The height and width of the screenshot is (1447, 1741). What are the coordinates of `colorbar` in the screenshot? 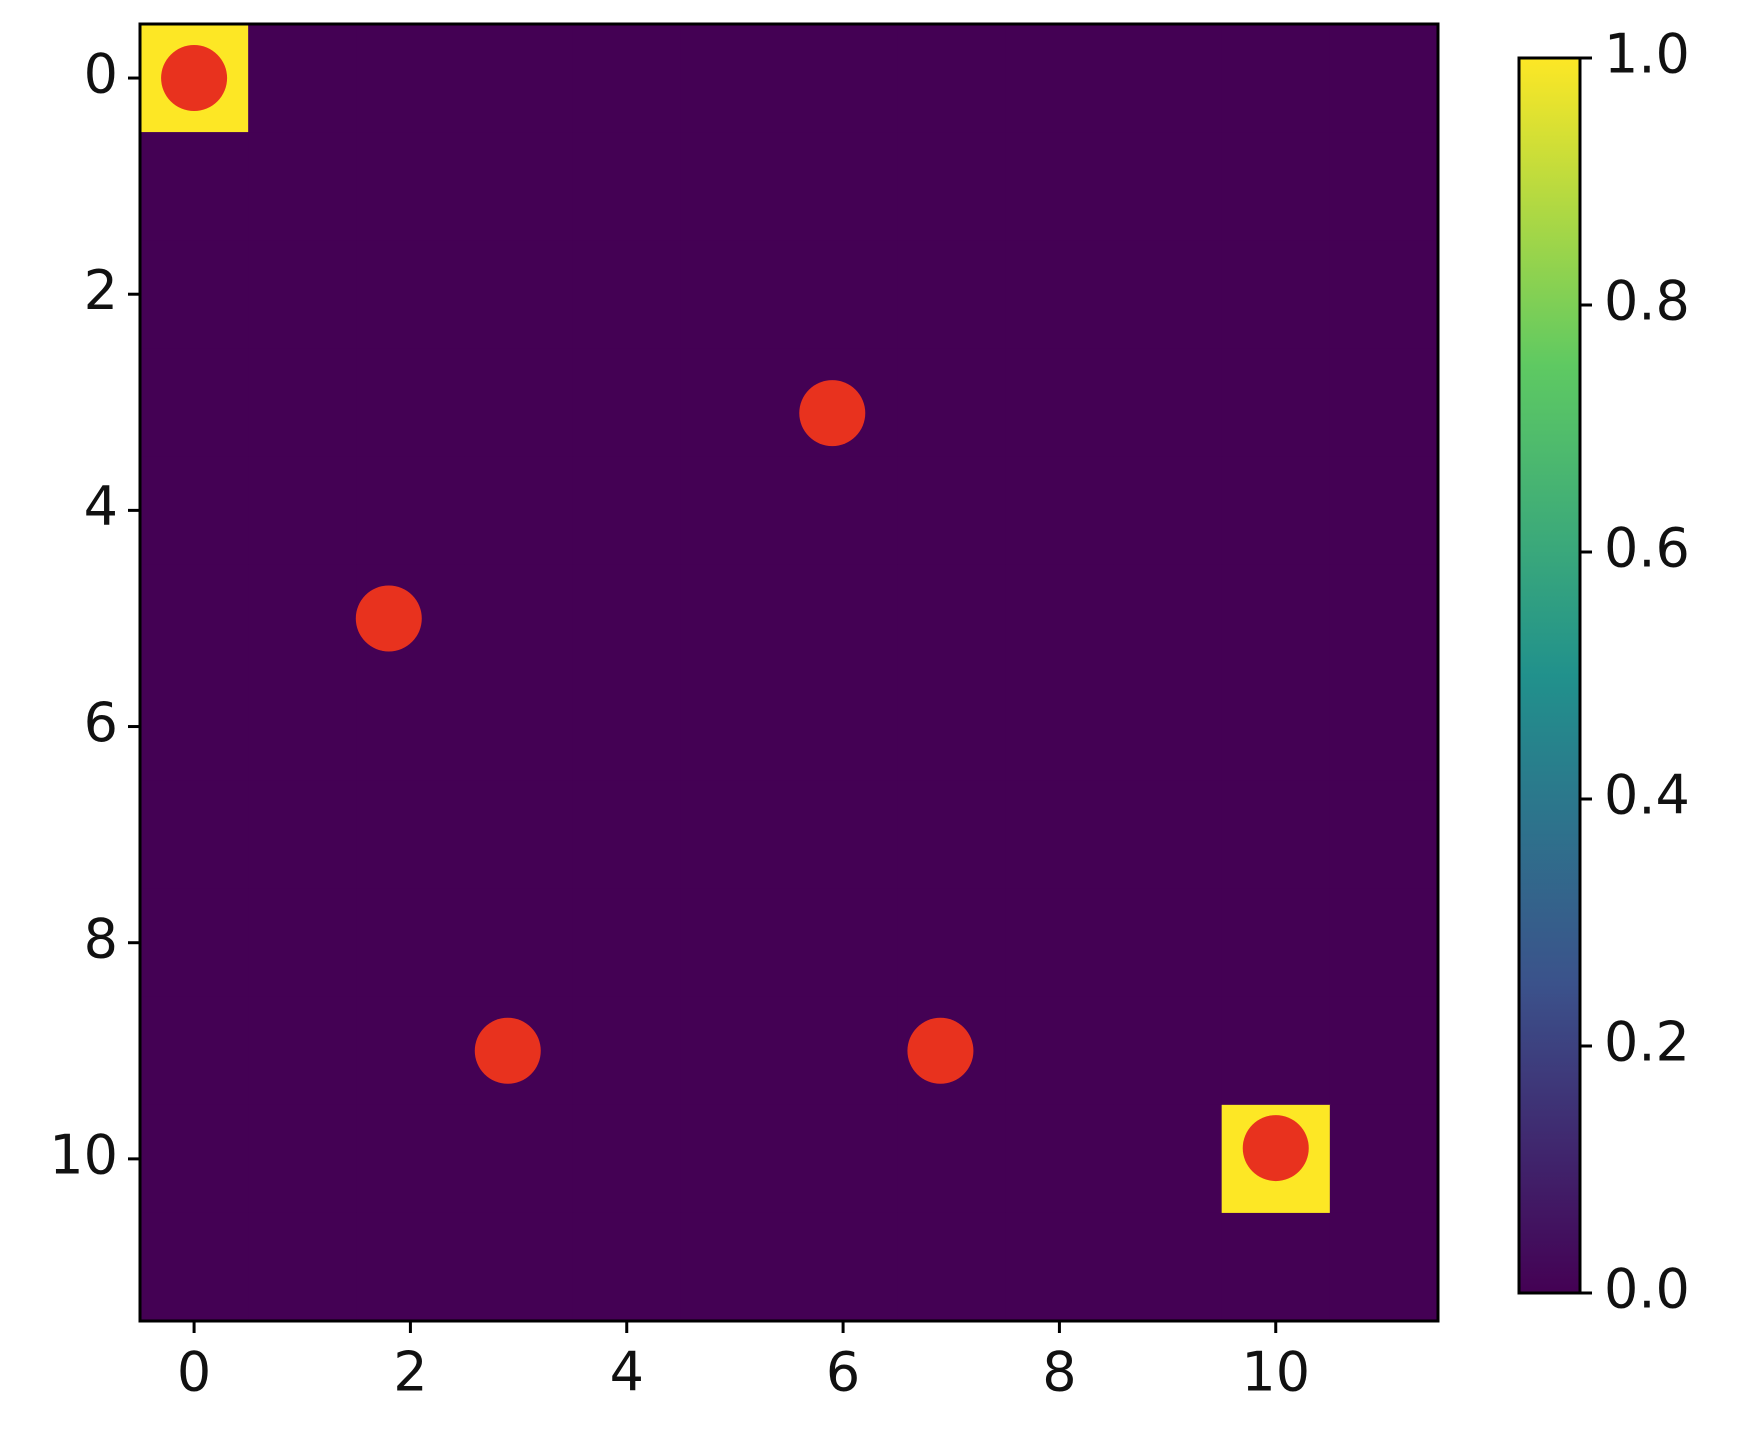 It's located at (1549, 675).